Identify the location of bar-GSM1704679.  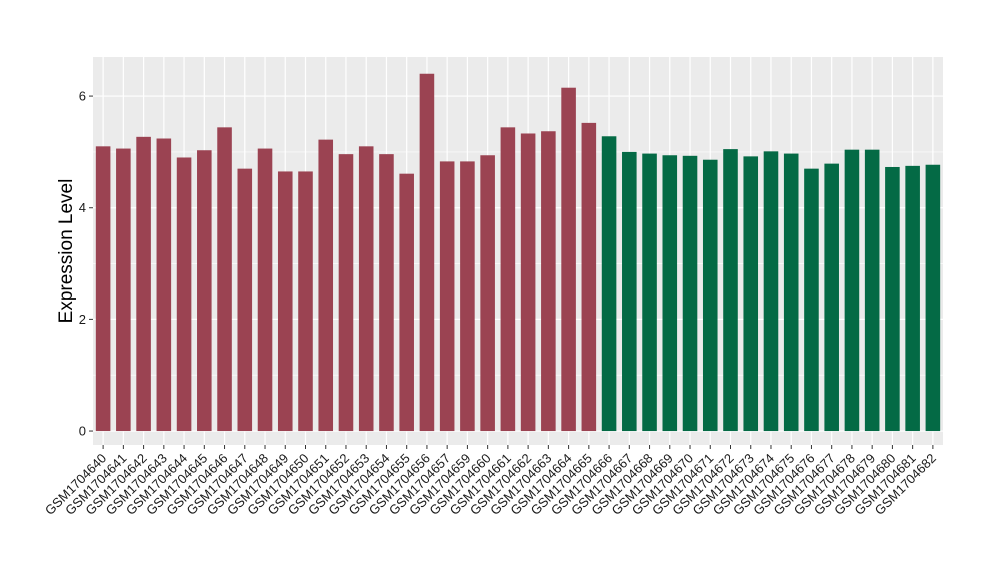
(872, 290).